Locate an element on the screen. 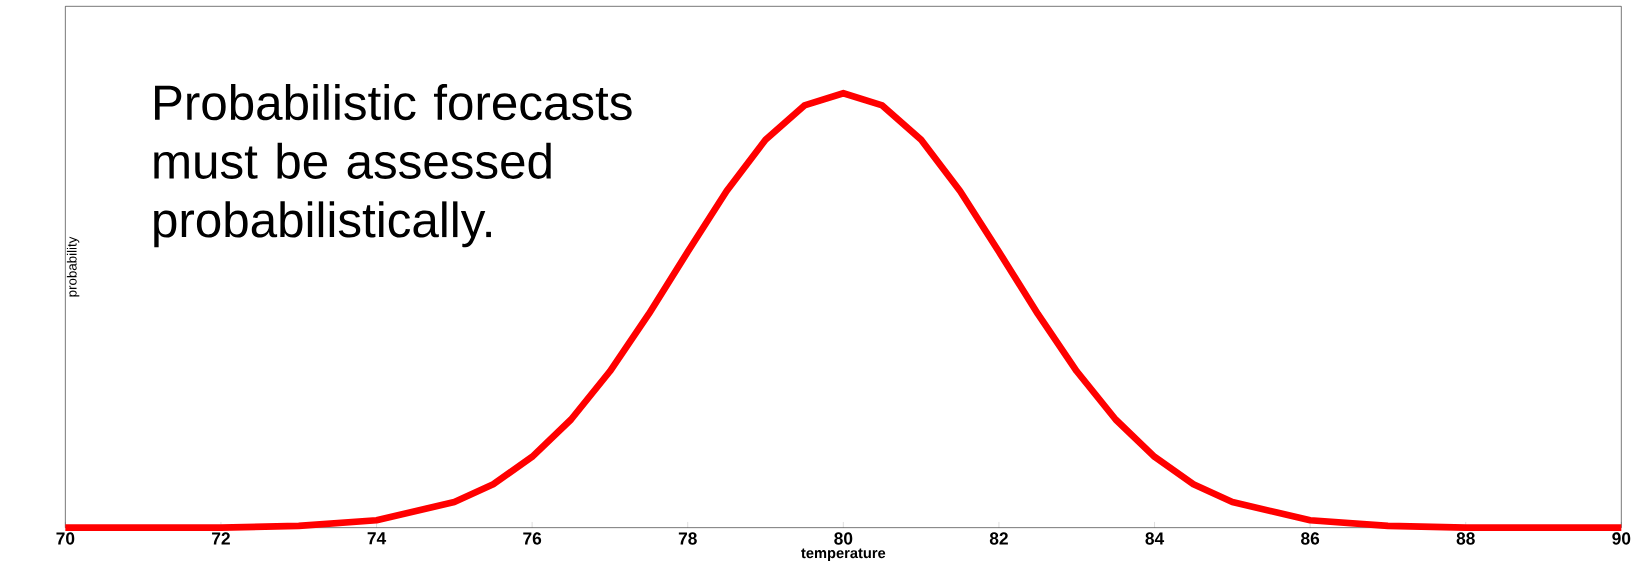 Image resolution: width=1650 pixels, height=581 pixels. x-axis-title: temperature is located at coordinates (843, 555).